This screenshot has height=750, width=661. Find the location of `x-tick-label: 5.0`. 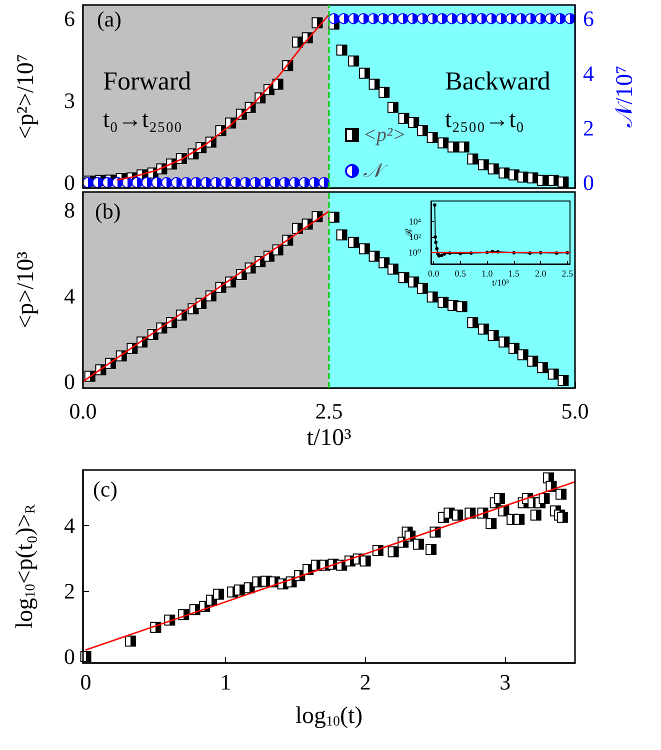

x-tick-label: 5.0 is located at coordinates (575, 411).